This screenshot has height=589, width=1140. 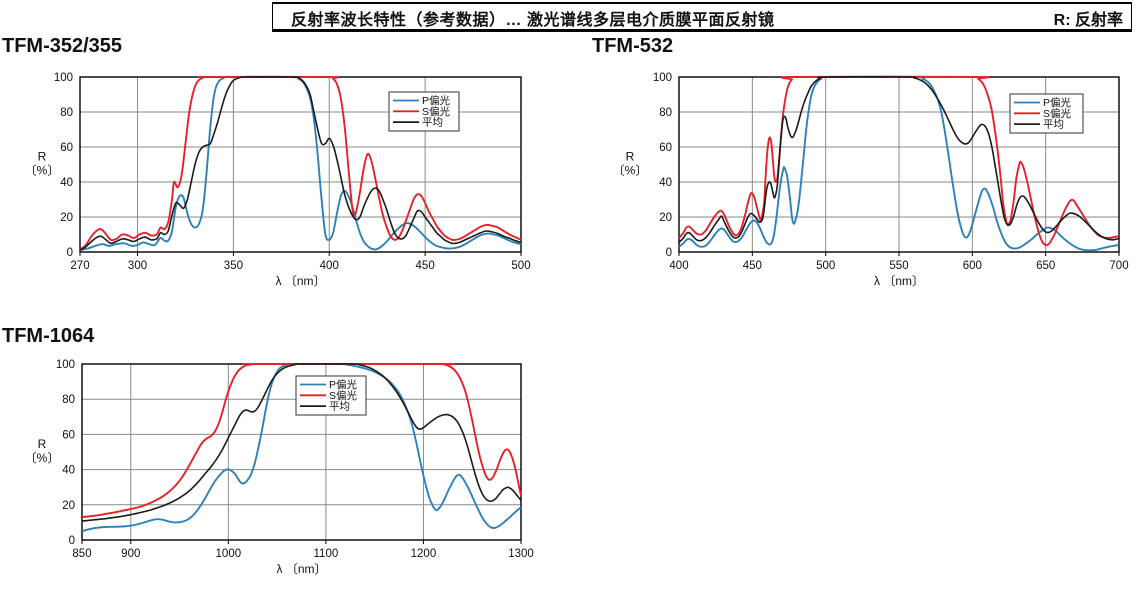 I want to click on reflectance-note: R: 反射率, so click(x=1088, y=20).